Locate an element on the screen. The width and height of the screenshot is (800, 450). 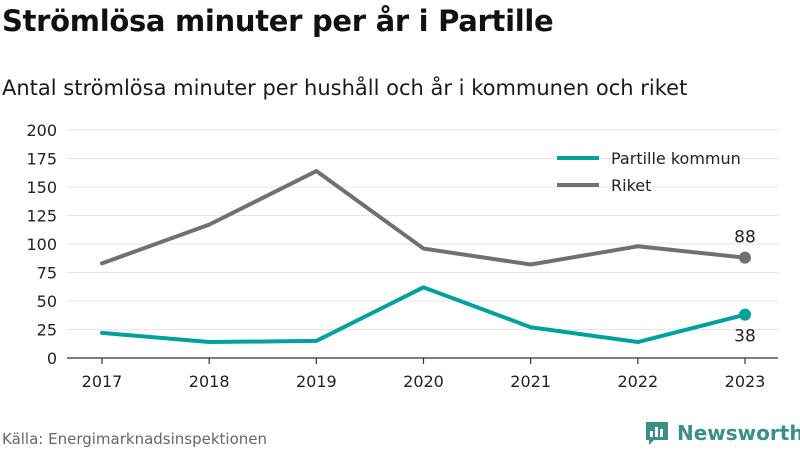
y-axis-ticks: 0 25 50 75 100 125 150 175 200 is located at coordinates (41, 244).